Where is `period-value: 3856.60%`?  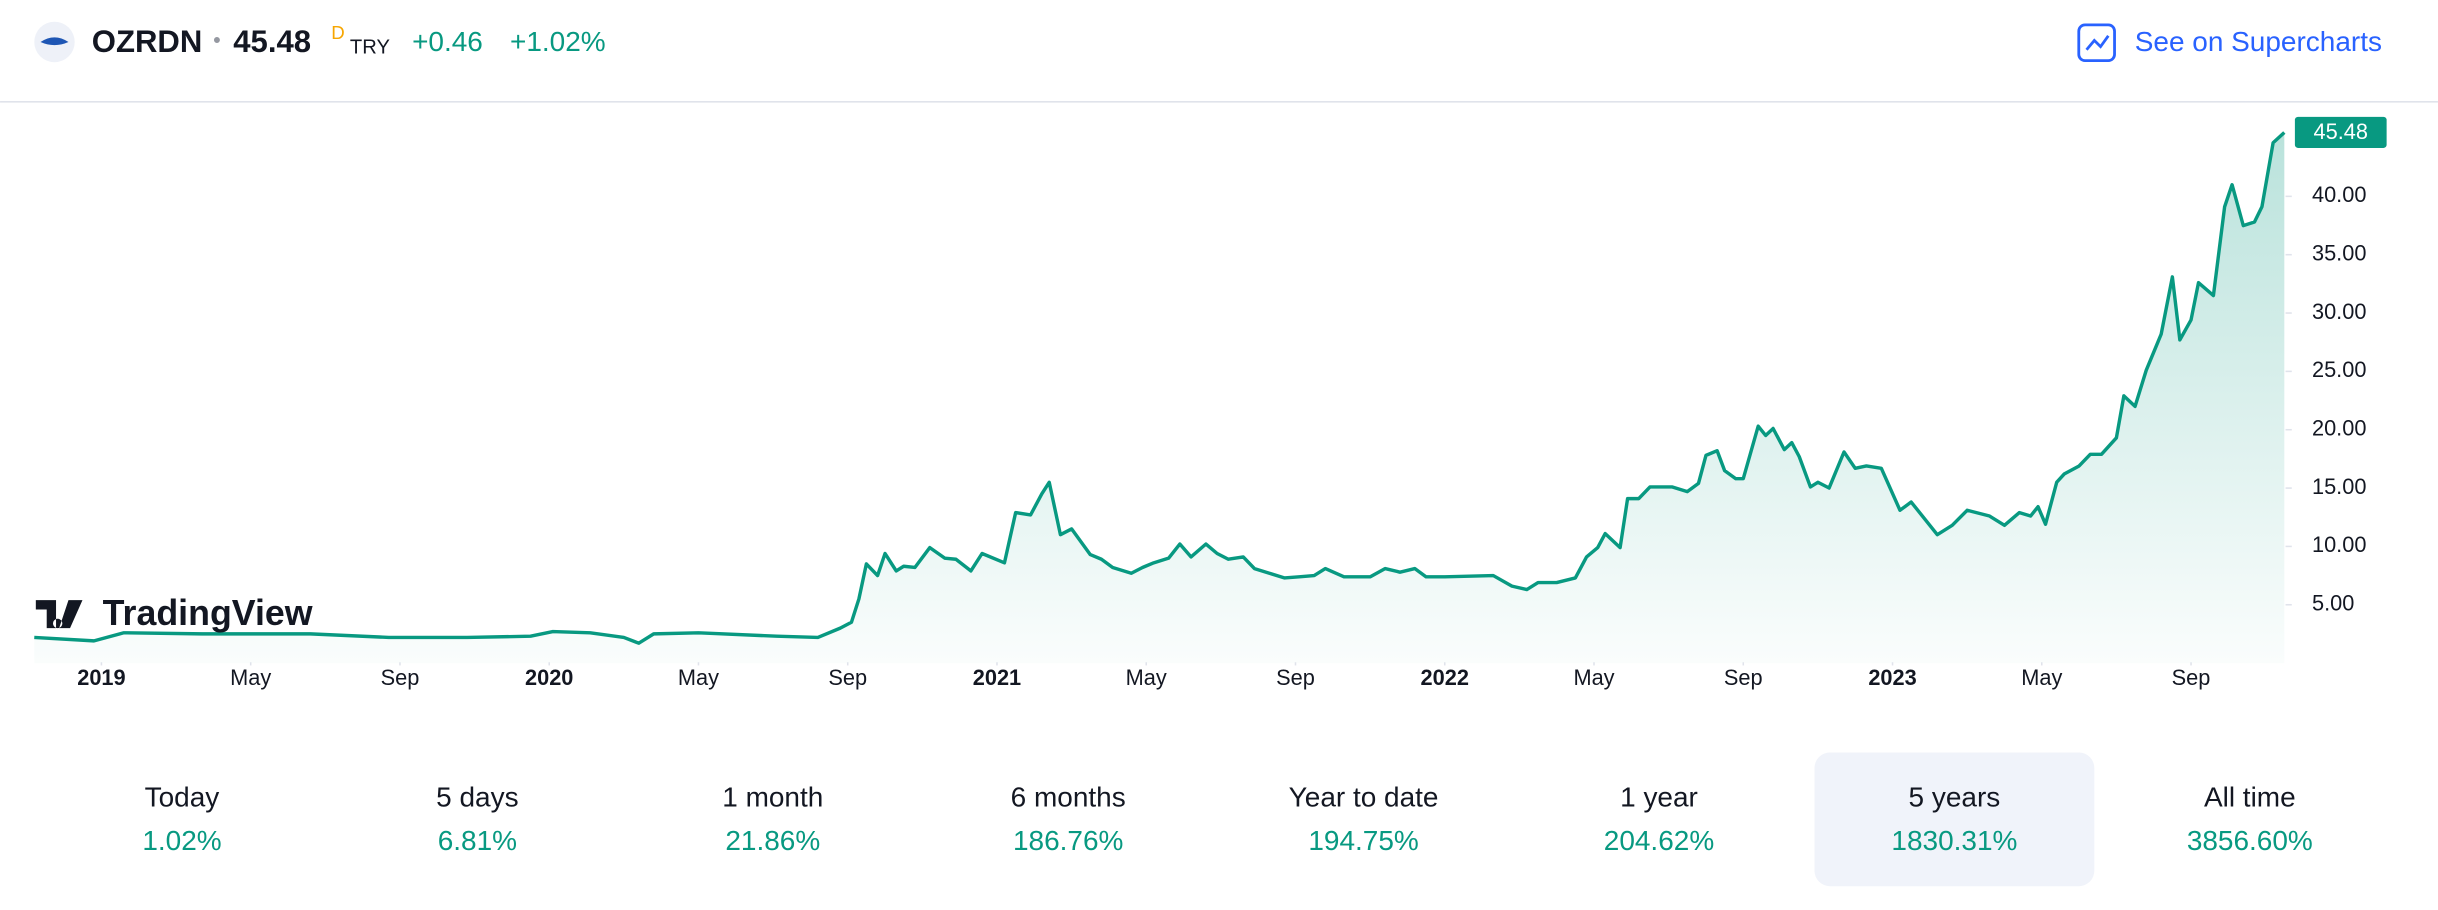 period-value: 3856.60% is located at coordinates (2250, 840).